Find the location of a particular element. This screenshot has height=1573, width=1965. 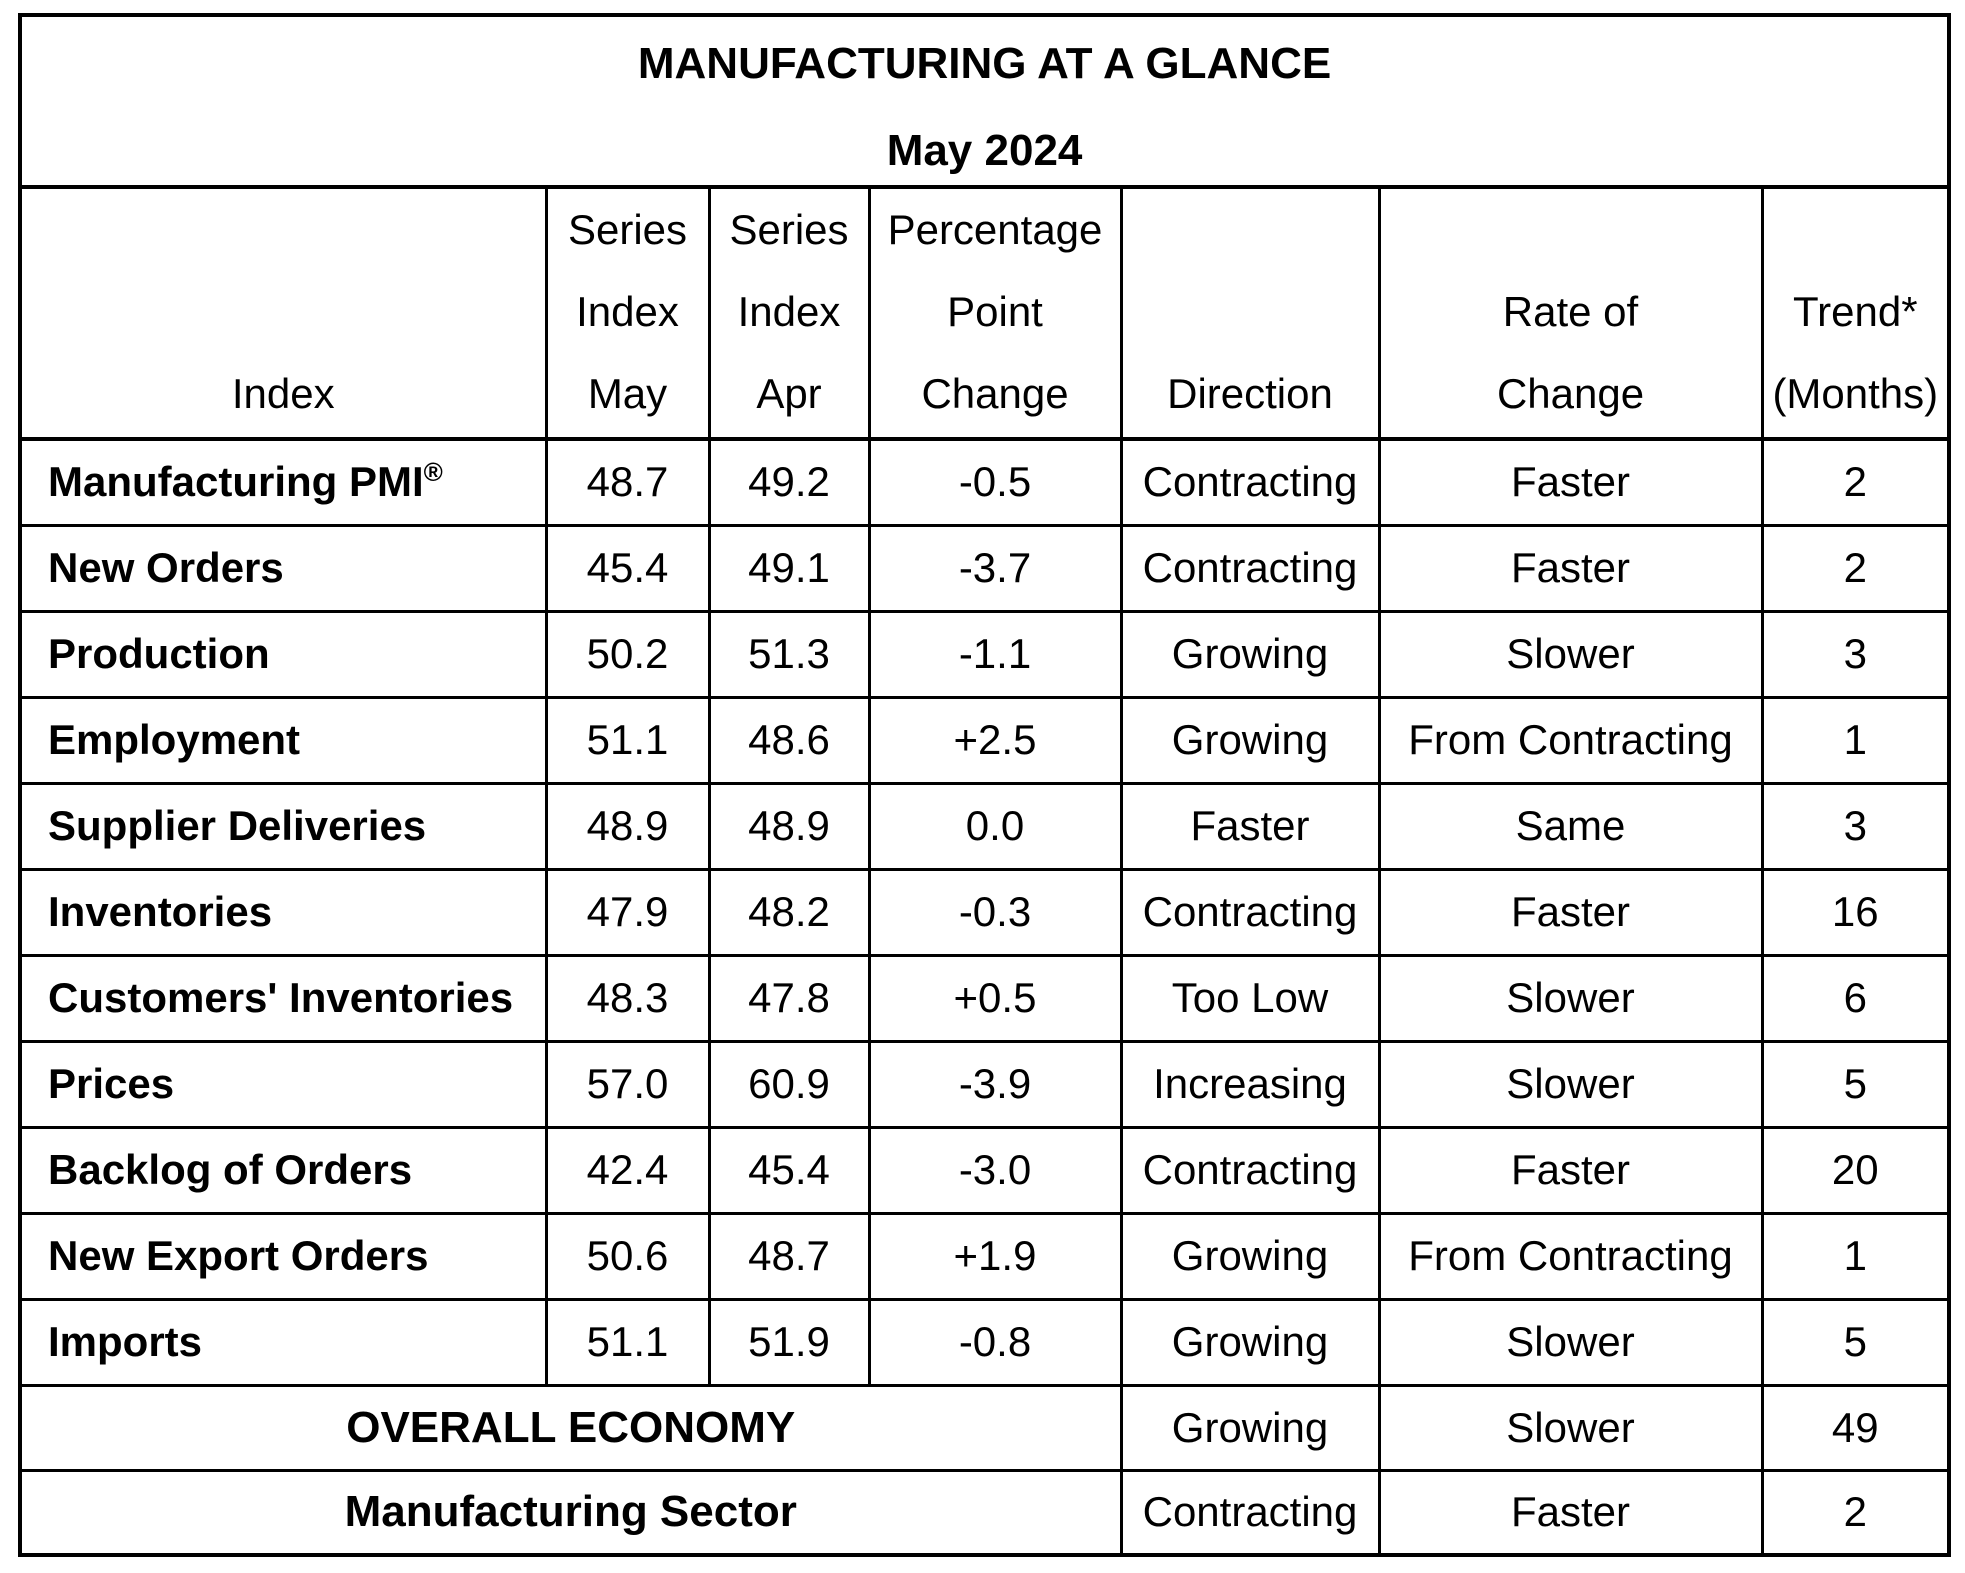

header-line: (Months) is located at coordinates (1855, 393).